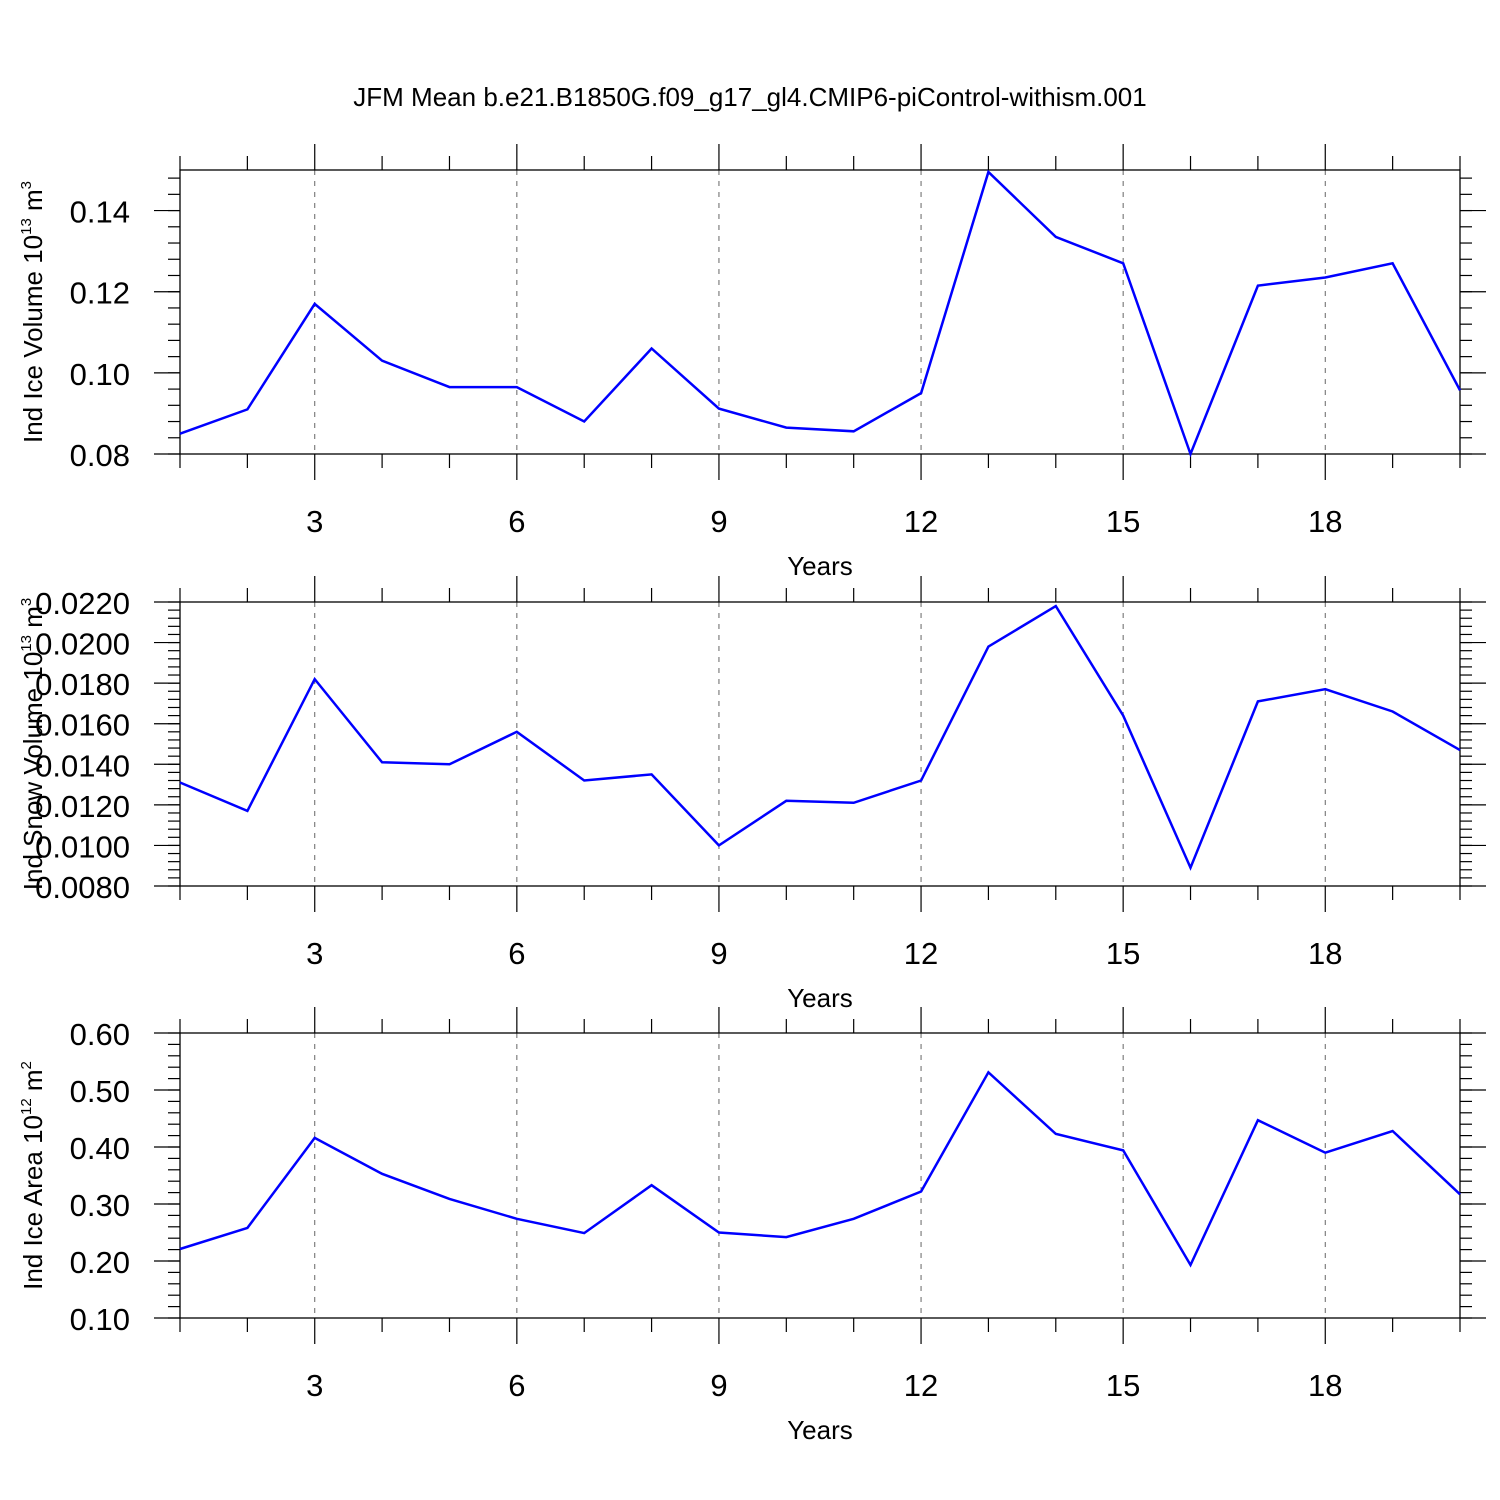 The image size is (1500, 1500). Describe the element at coordinates (82, 644) in the screenshot. I see `y-tick-label: 0.0200` at that location.